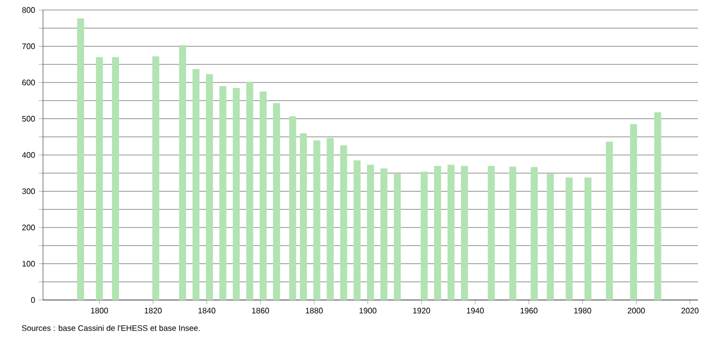  Describe the element at coordinates (261, 311) in the screenshot. I see `x-tick-label: 1860` at that location.